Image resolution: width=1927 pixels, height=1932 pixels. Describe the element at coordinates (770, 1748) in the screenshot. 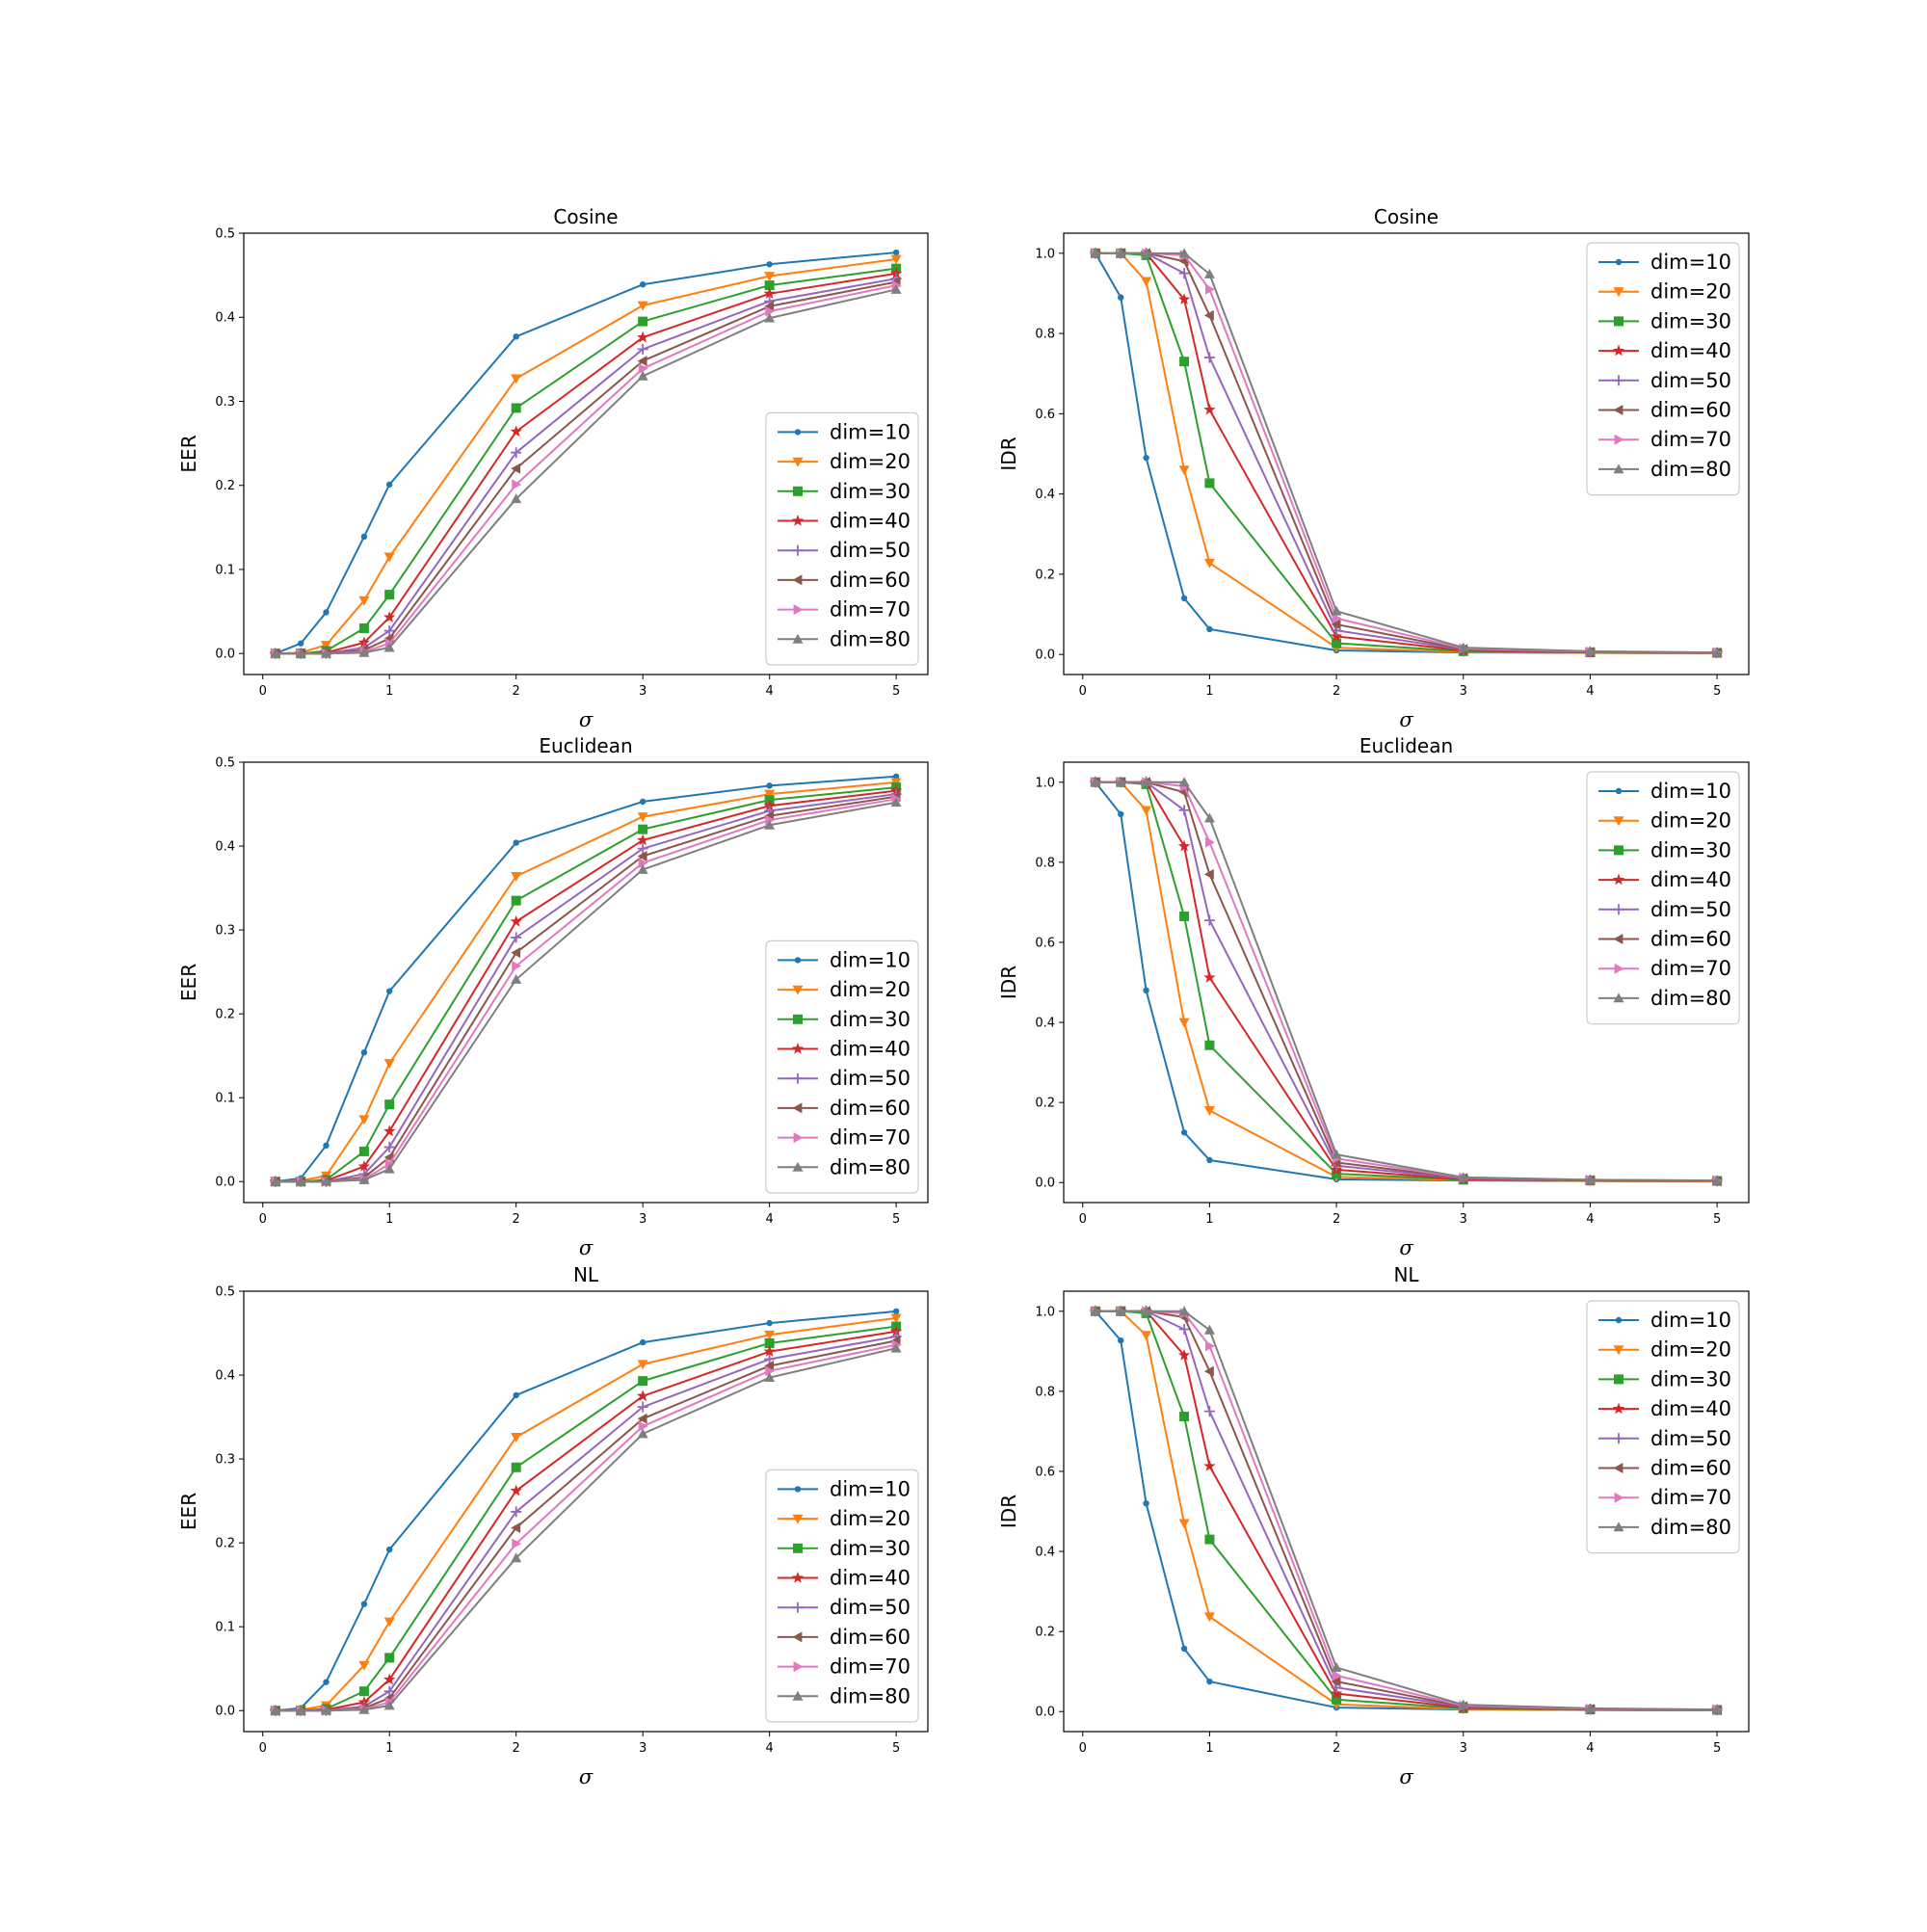

I see `x-tick-label: 4` at that location.